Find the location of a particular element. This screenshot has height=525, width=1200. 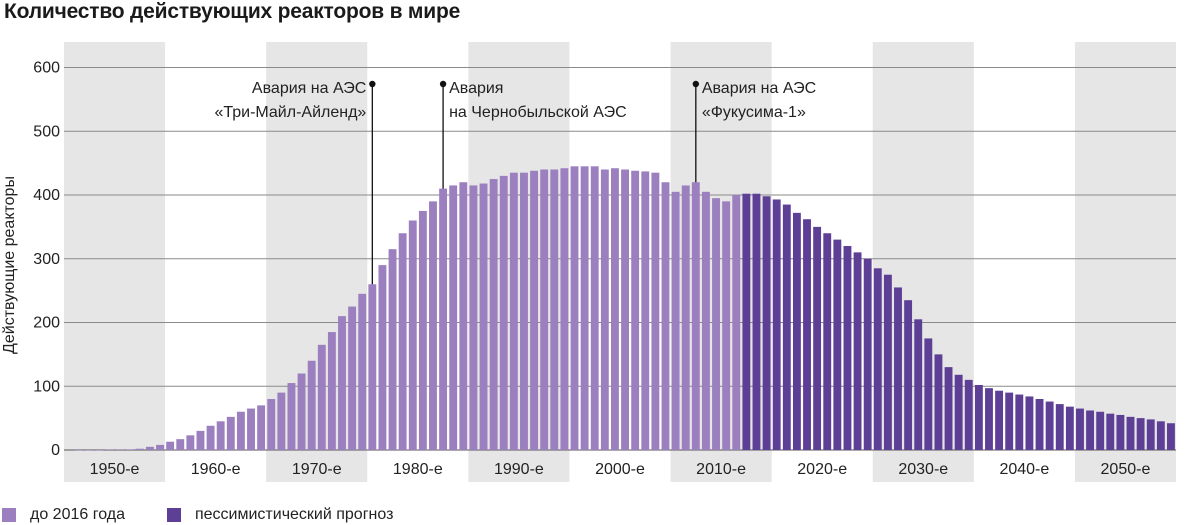

annotation-label: «Три-Майл-Айленд» is located at coordinates (290, 112).